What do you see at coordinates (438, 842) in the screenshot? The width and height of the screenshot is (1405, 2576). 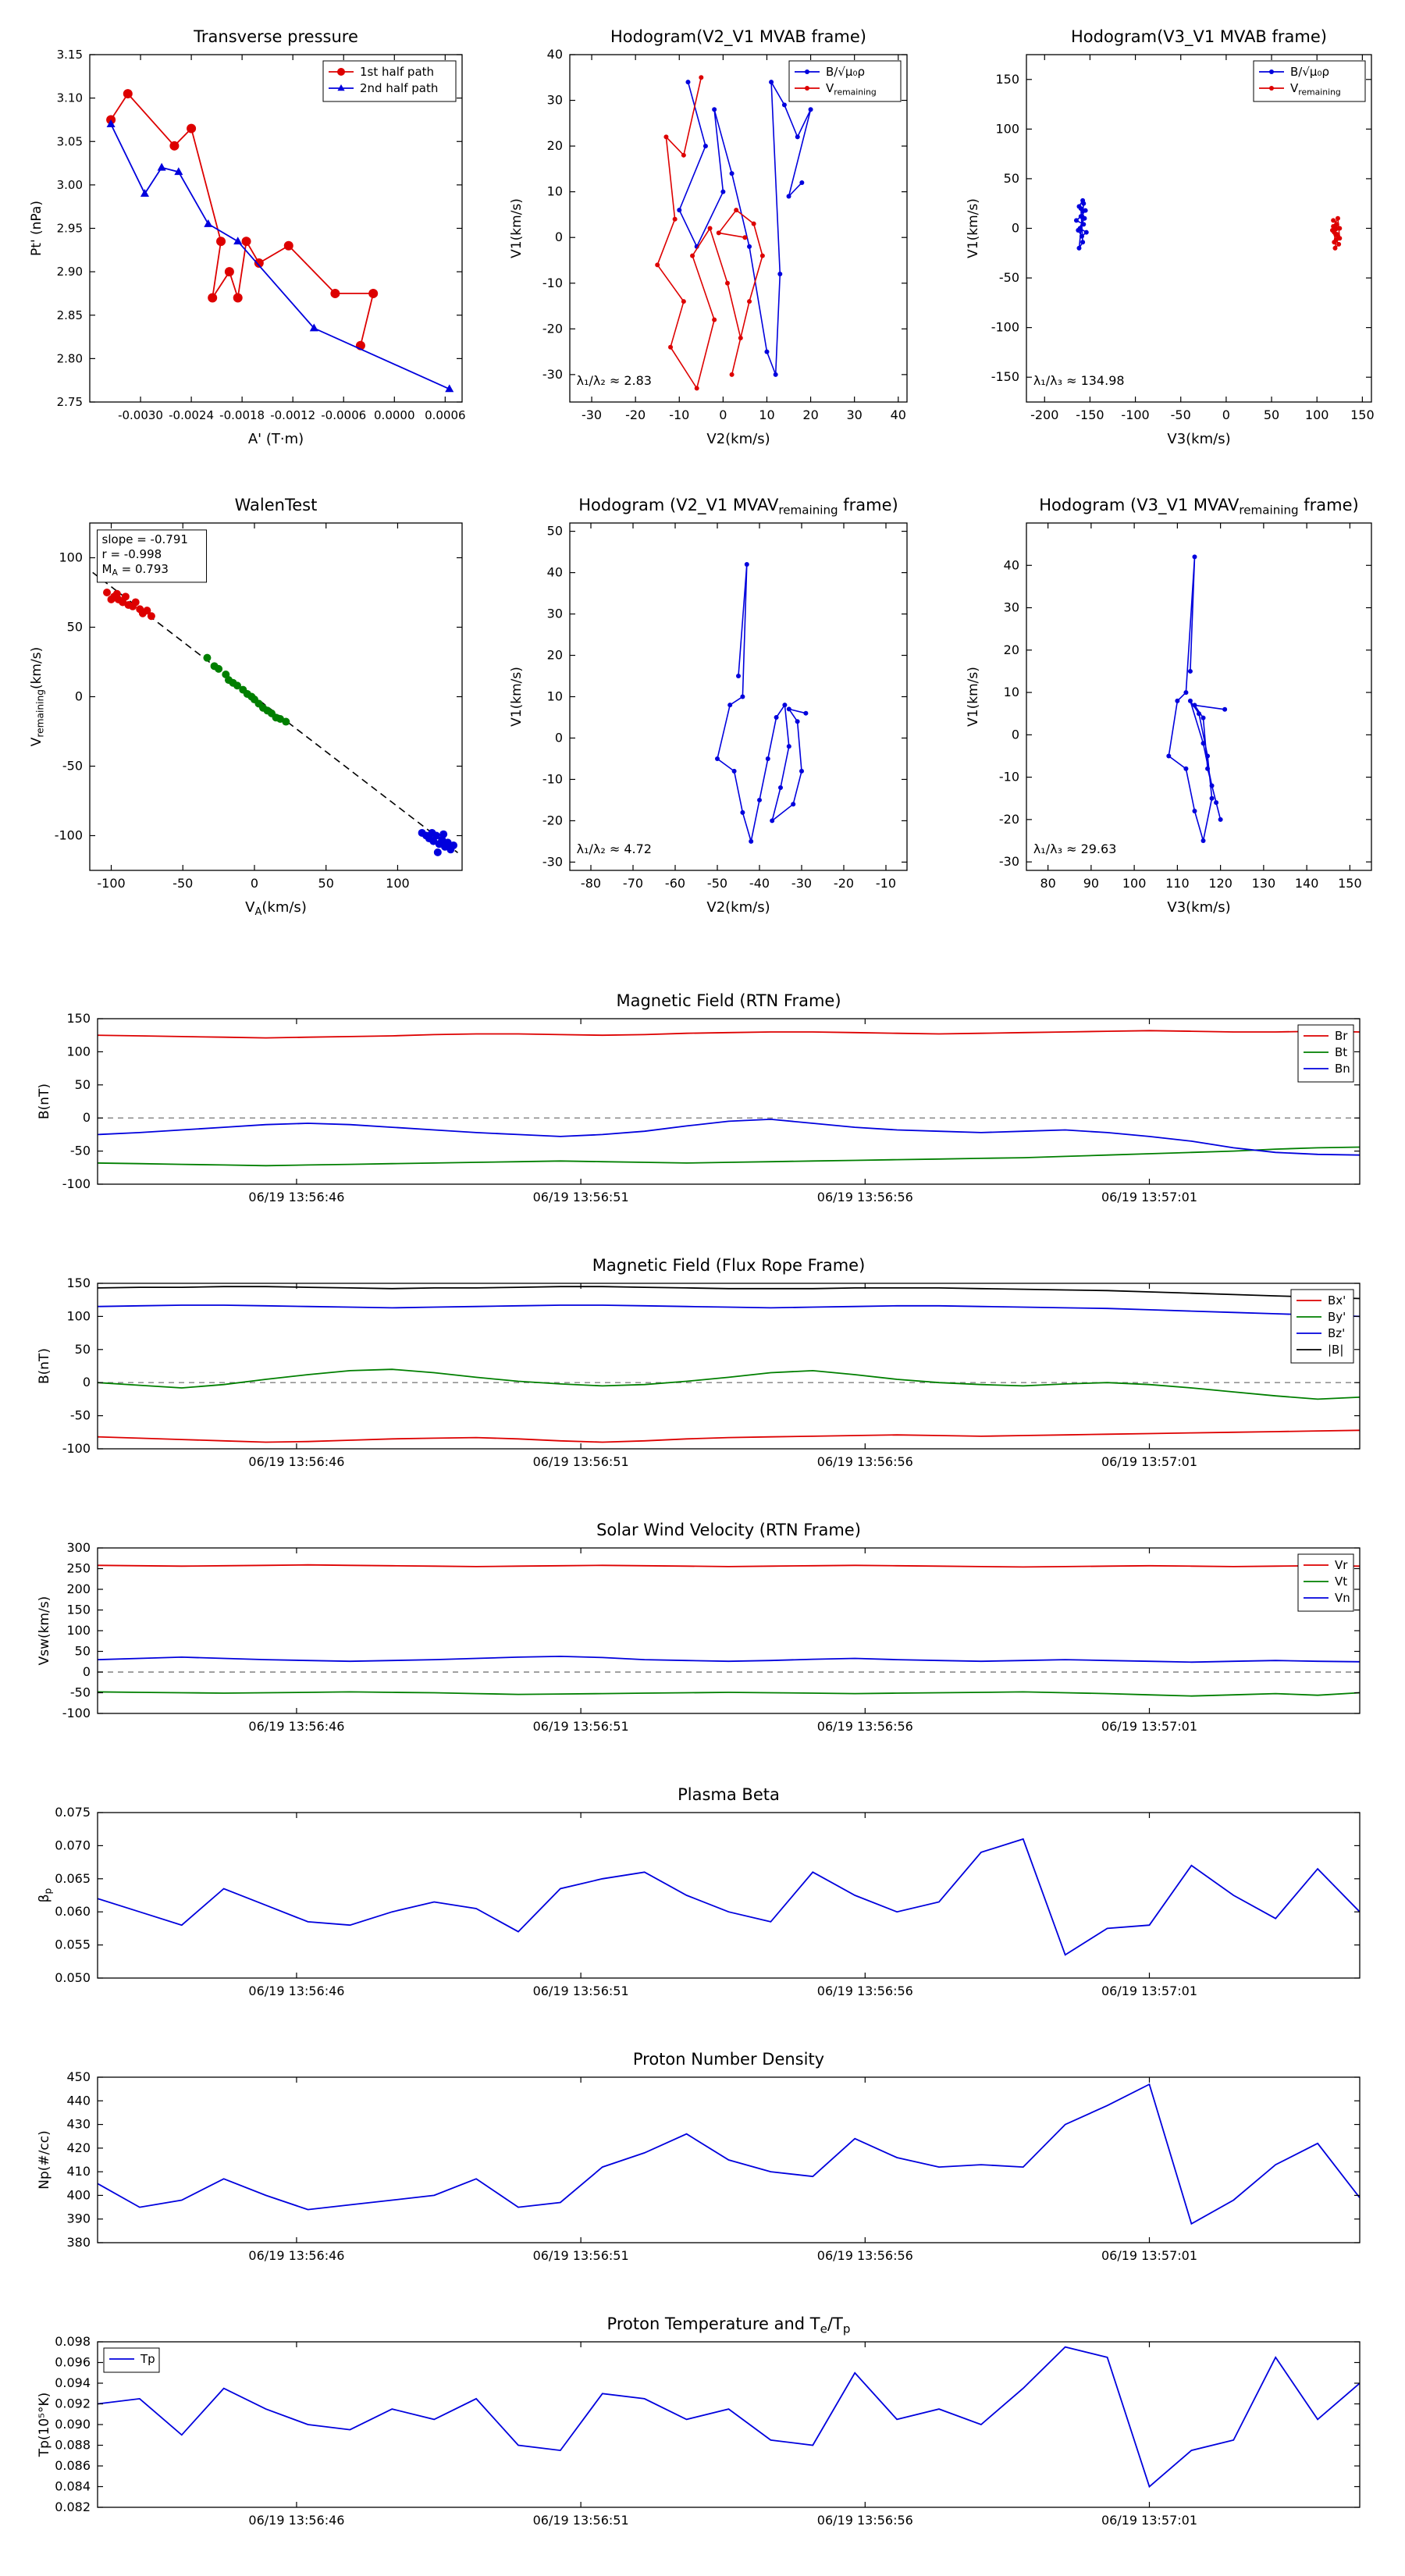 I see `series-cluster-blue` at bounding box center [438, 842].